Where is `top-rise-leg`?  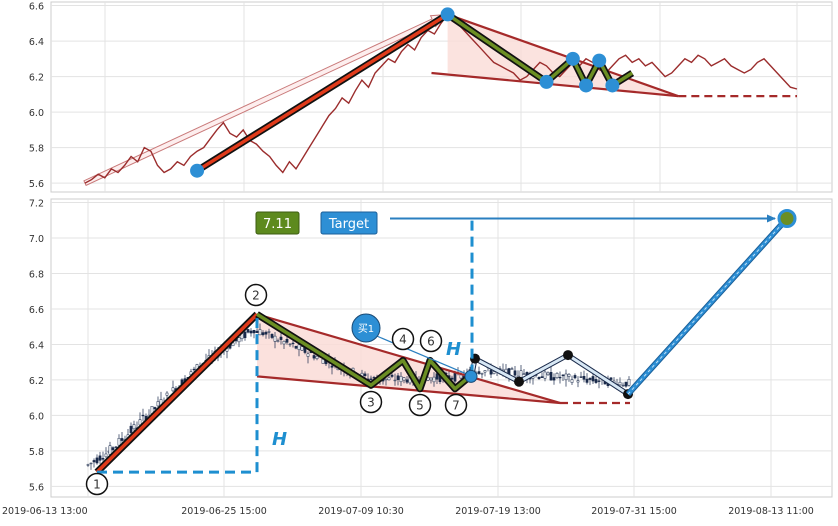
top-rise-leg is located at coordinates (322, 92).